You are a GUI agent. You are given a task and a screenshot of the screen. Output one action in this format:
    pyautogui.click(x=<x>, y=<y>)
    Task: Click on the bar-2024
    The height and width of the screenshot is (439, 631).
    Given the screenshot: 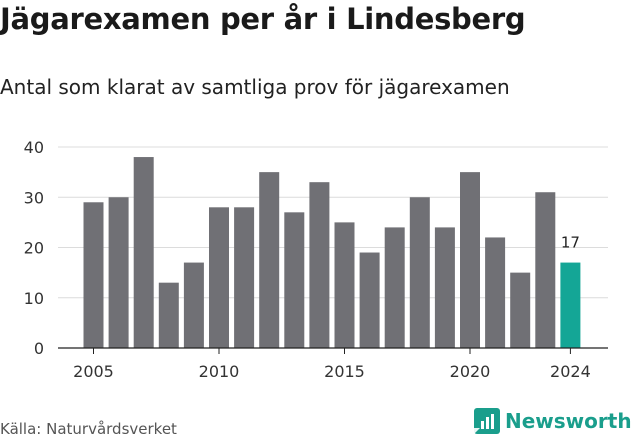 What is the action you would take?
    pyautogui.click(x=570, y=305)
    